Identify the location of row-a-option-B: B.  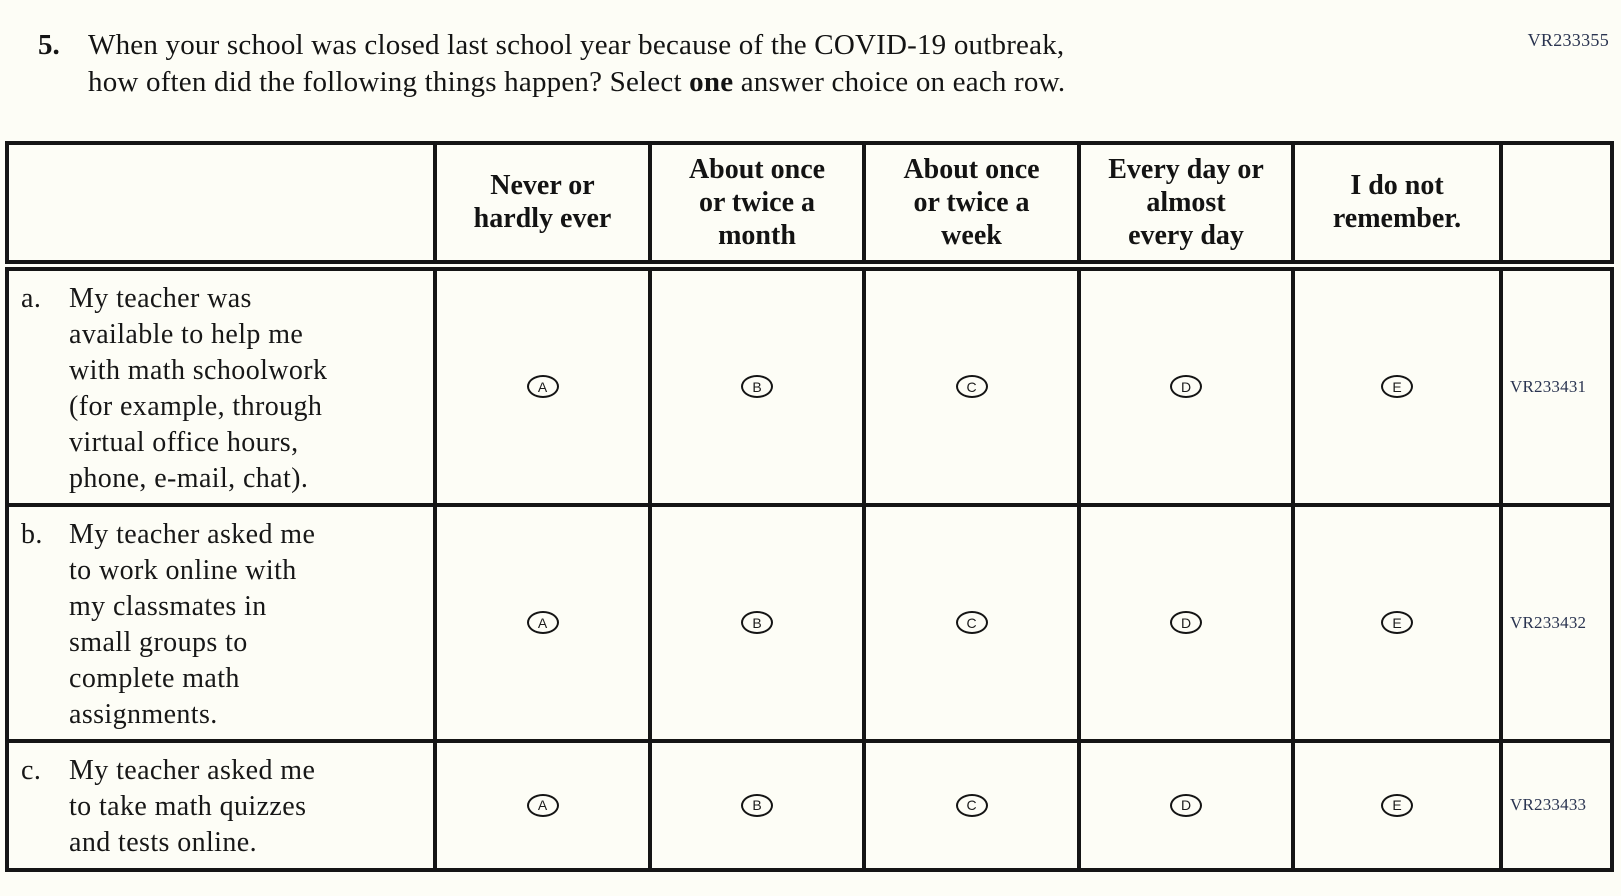
(757, 386).